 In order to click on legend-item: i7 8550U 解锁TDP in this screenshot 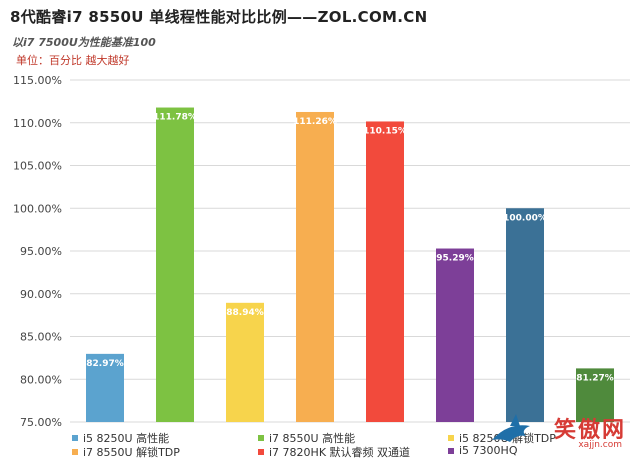, I will do `click(126, 452)`.